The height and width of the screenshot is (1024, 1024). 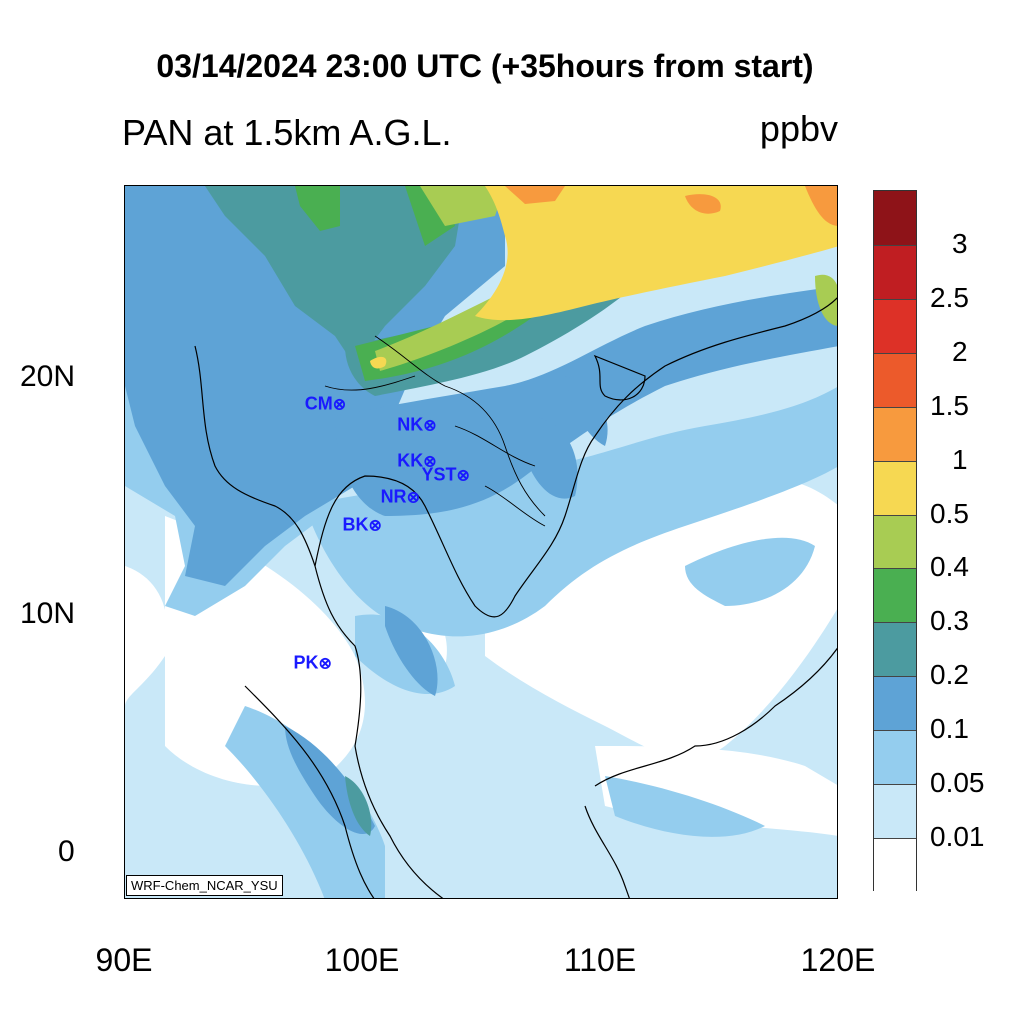 What do you see at coordinates (306, 662) in the screenshot?
I see `station-label: PK` at bounding box center [306, 662].